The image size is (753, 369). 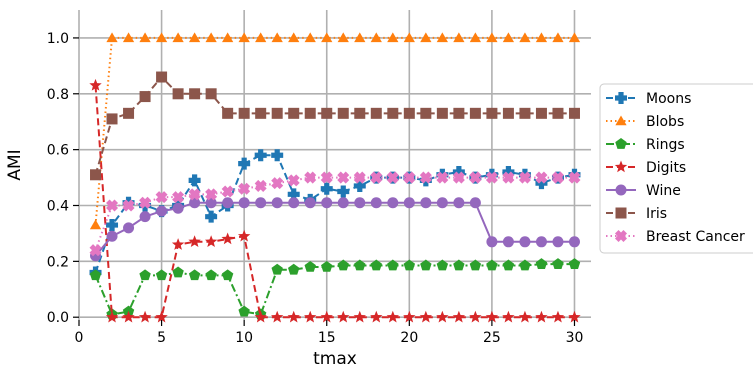 I want to click on legend-label: Wine, so click(x=663, y=191).